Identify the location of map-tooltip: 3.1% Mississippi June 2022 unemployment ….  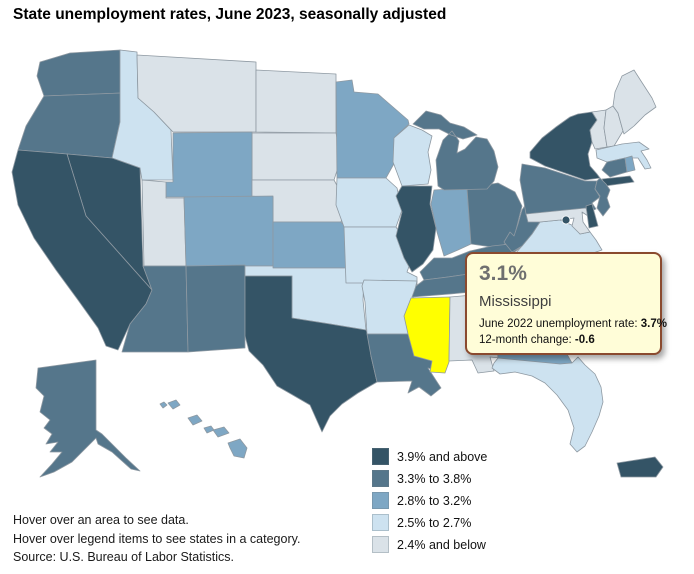
(566, 303).